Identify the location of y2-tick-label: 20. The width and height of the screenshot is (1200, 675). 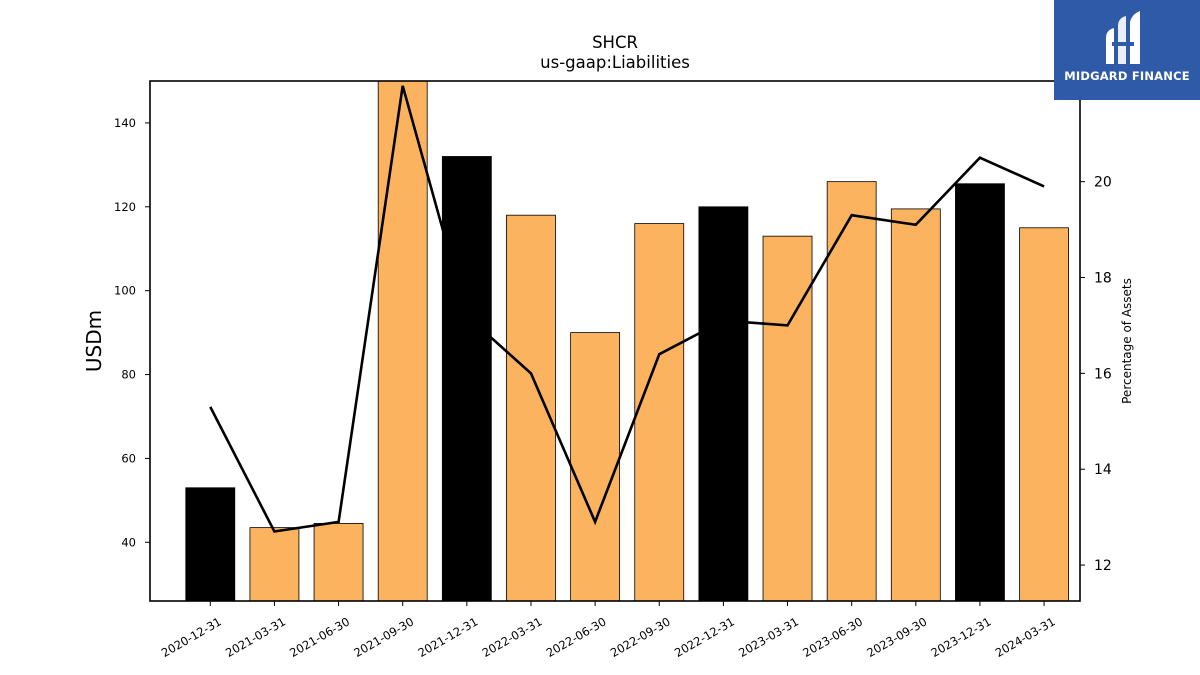
(1103, 183).